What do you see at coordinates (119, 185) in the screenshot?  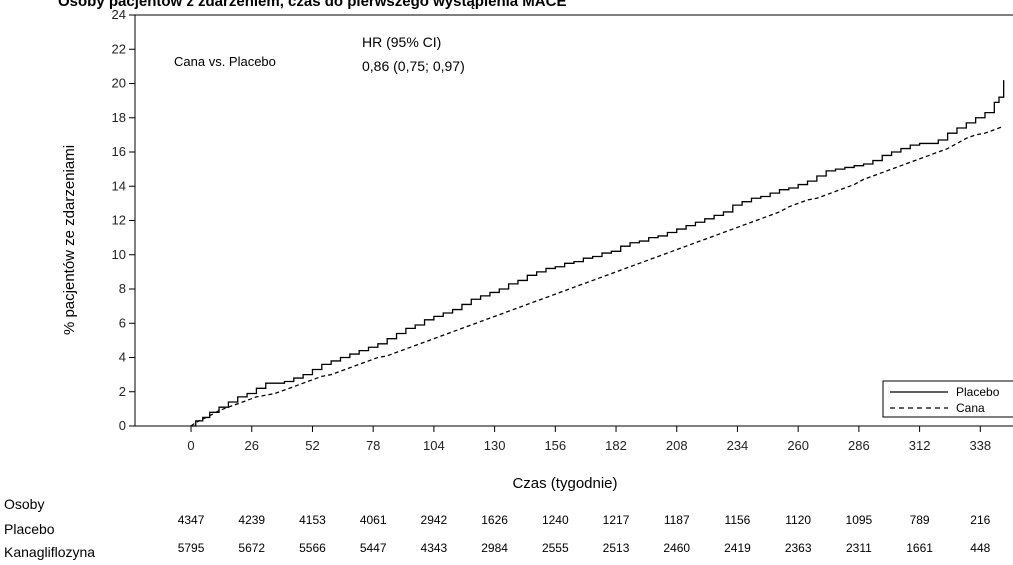 I see `y-tick-label: 14` at bounding box center [119, 185].